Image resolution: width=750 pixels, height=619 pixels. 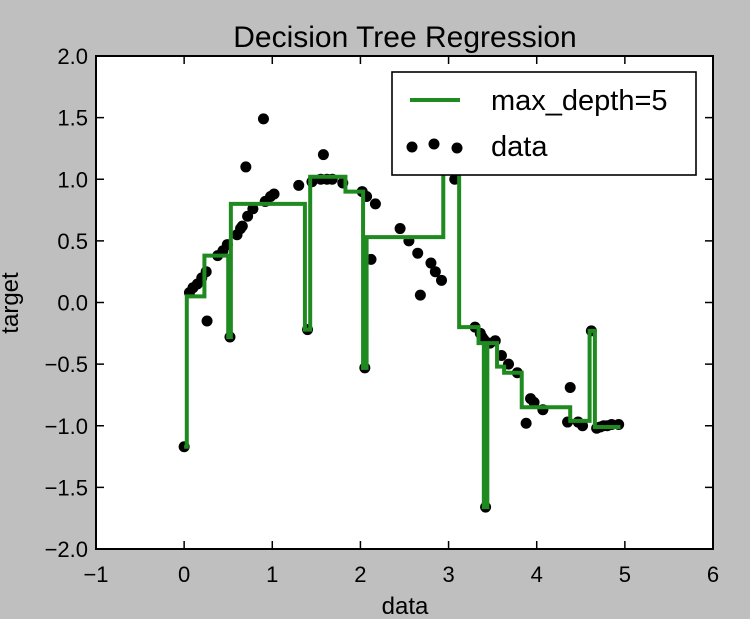 I want to click on y-tick-label: 2.0, so click(x=72, y=56).